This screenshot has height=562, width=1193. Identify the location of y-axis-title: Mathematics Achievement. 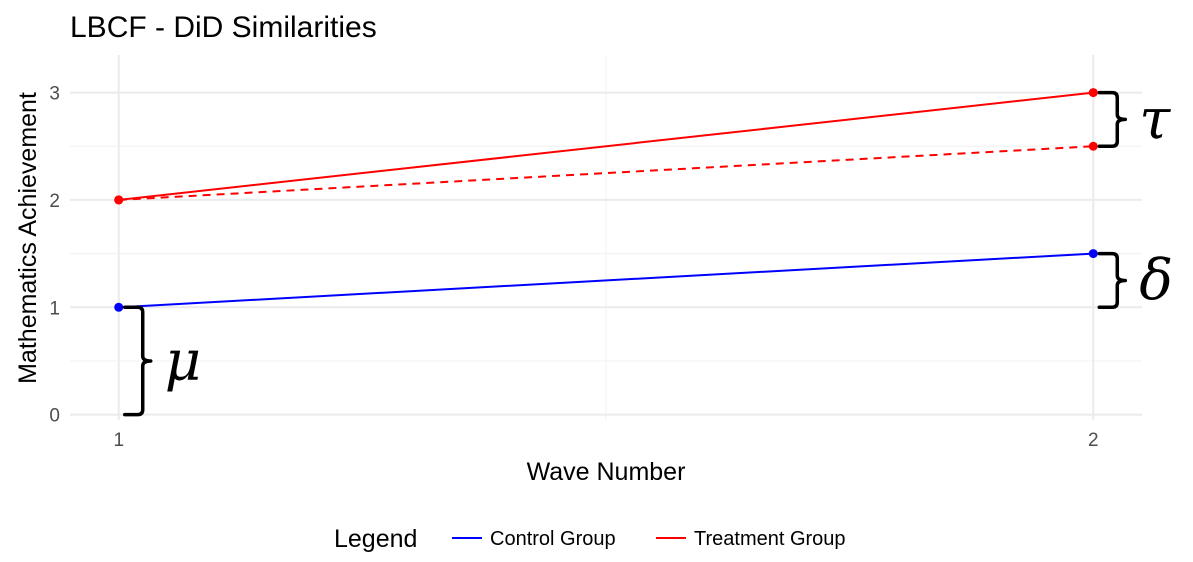
(28, 238).